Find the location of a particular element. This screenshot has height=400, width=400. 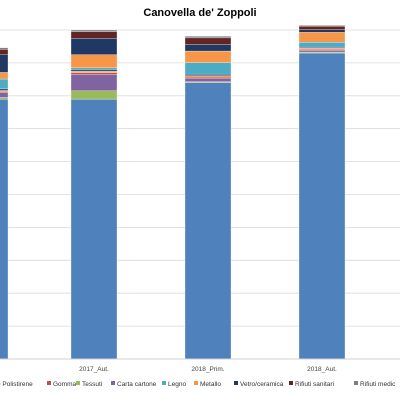

legend-label: Carta cartone is located at coordinates (137, 384).